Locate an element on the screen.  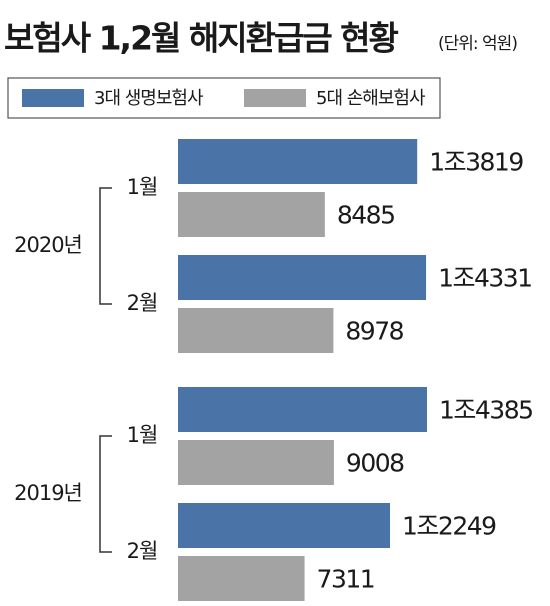
legend-label: 3대 생명보험사 is located at coordinates (149, 98).